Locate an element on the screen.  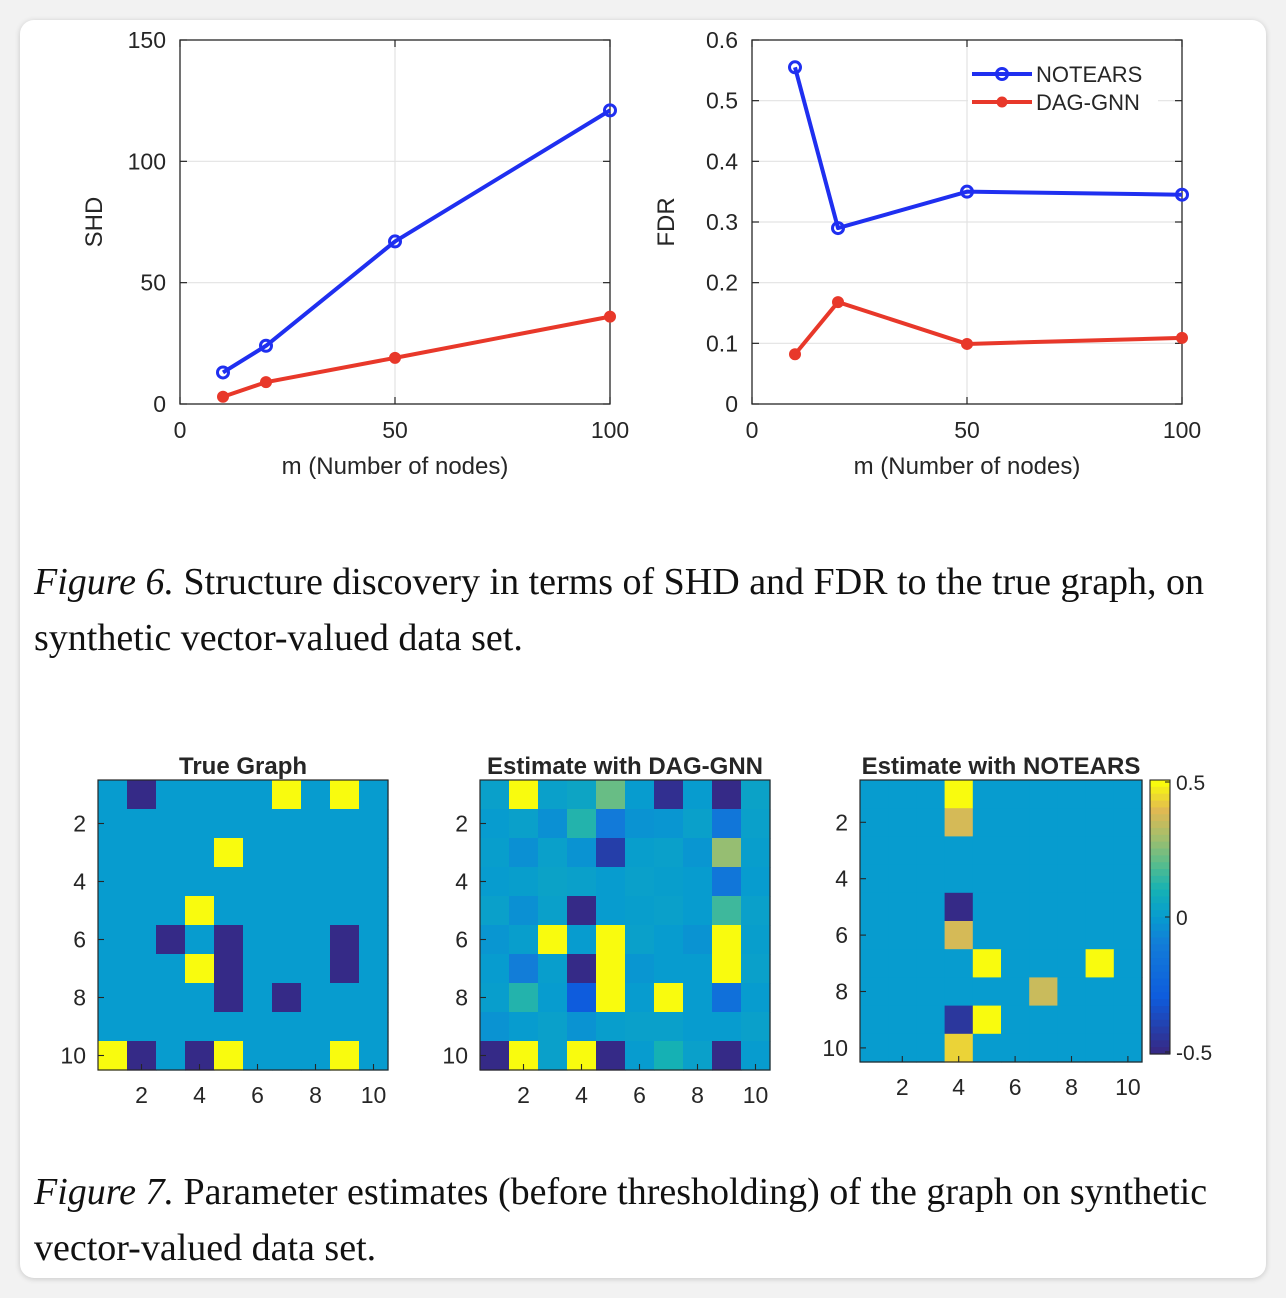
dag-gnn-legend-label: DAG-GNN is located at coordinates (1088, 102).